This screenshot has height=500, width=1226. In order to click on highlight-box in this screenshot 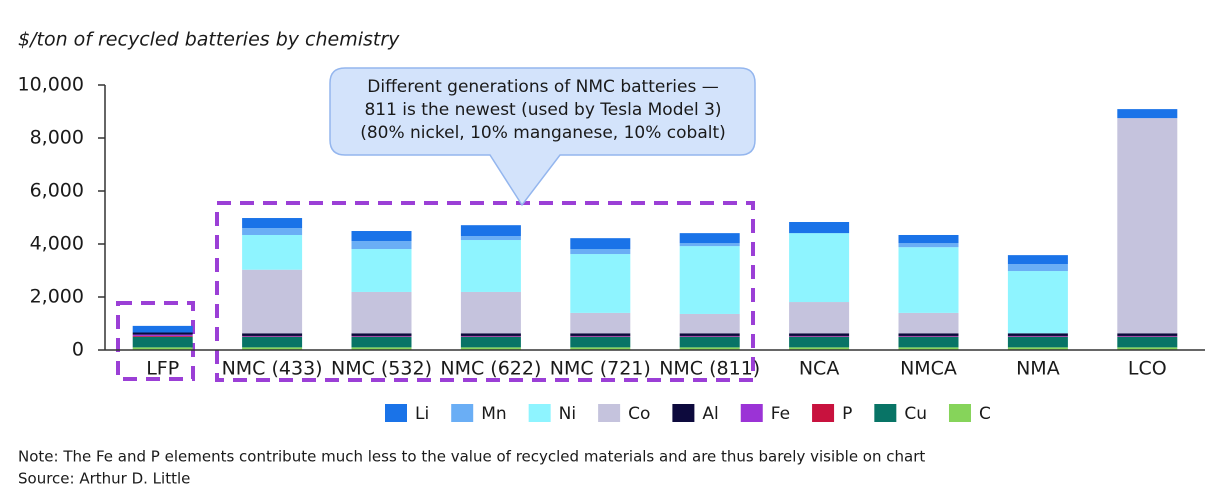, I will do `click(155, 341)`.